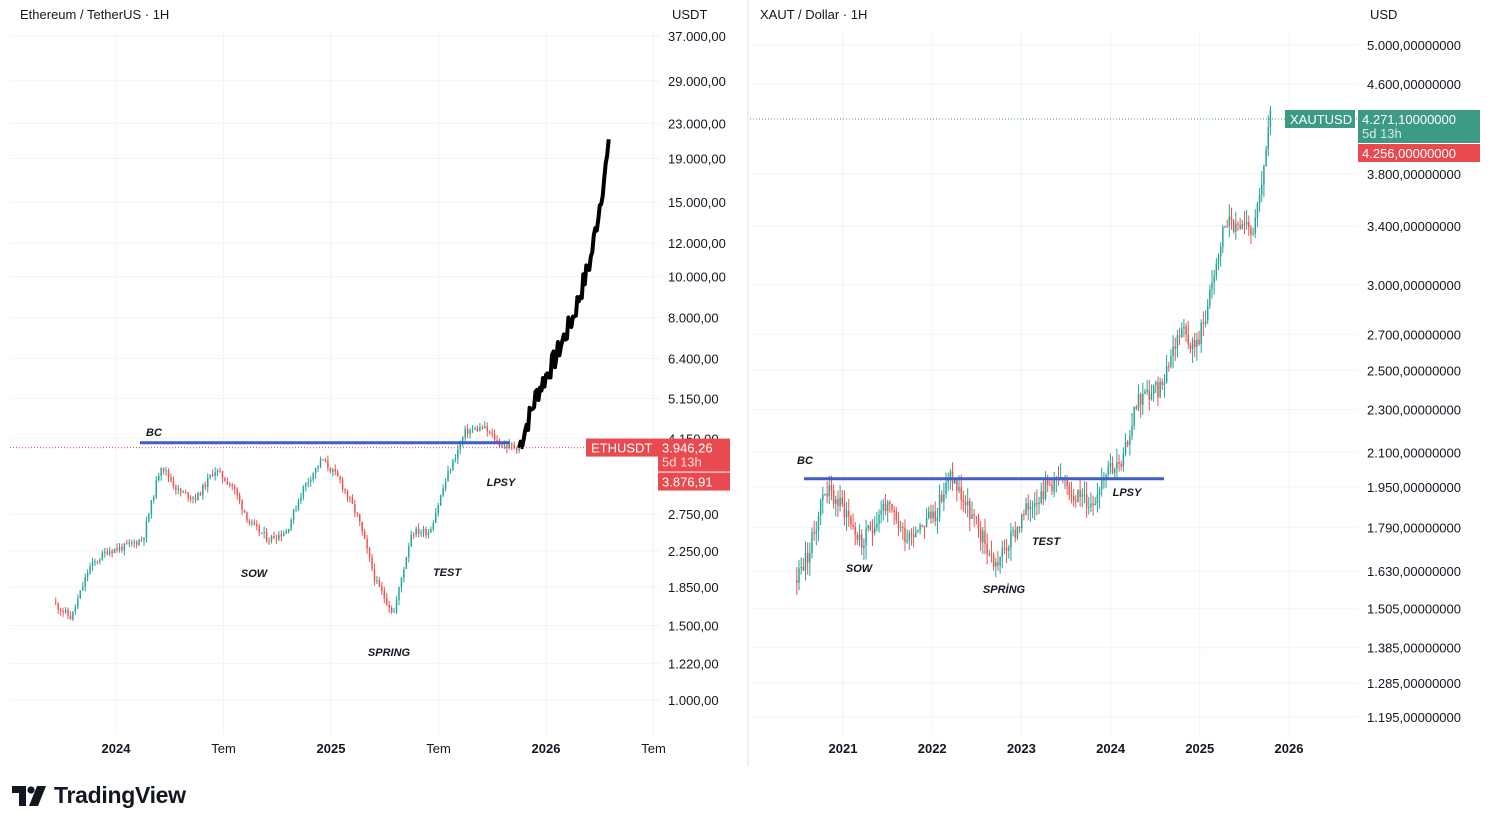 The height and width of the screenshot is (830, 1496). I want to click on y-tick-label: 1.195,00000000, so click(1414, 717).